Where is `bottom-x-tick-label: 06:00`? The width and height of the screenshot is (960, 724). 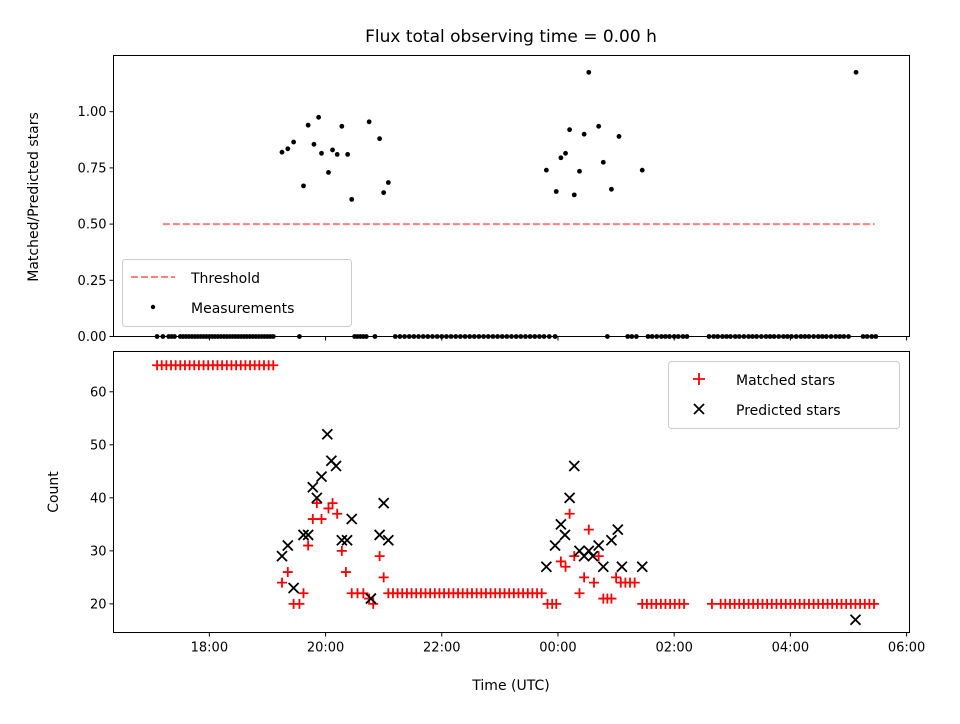 bottom-x-tick-label: 06:00 is located at coordinates (906, 648).